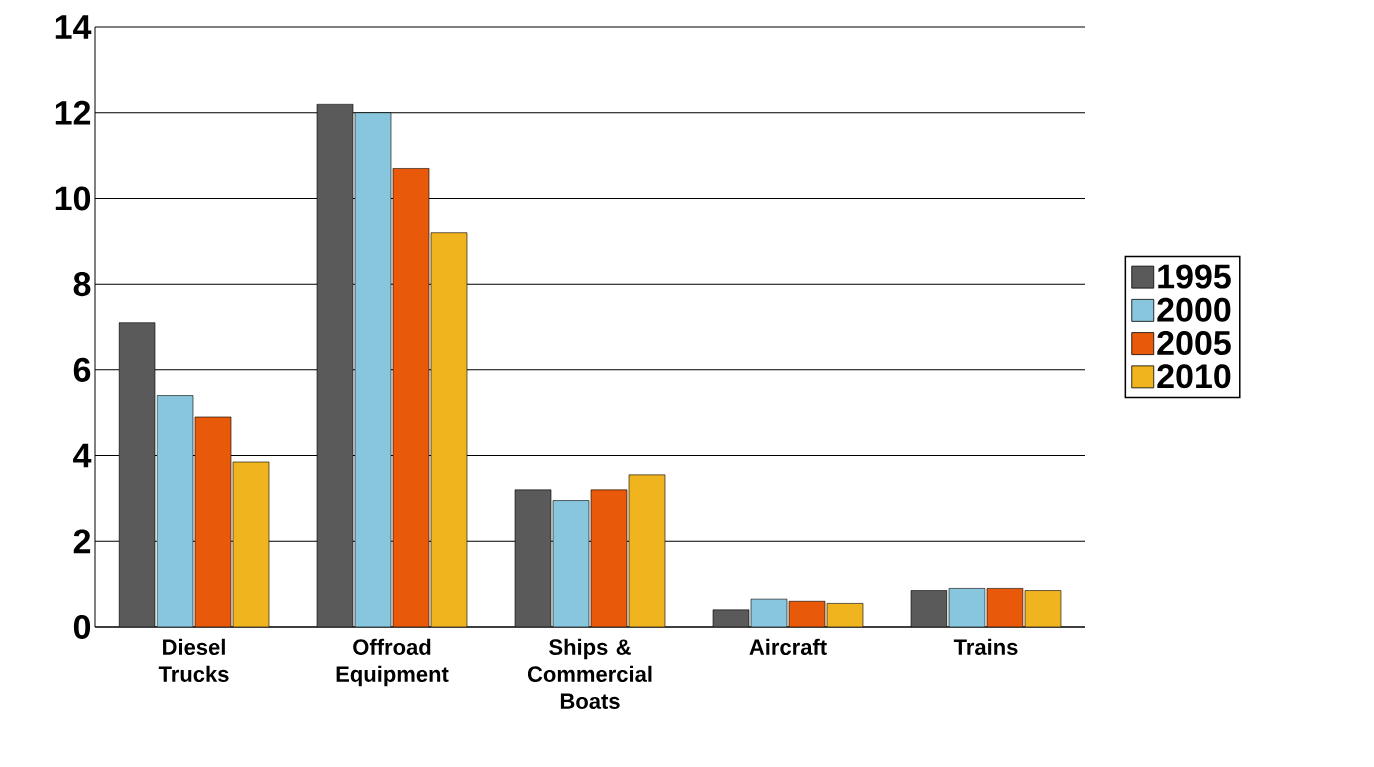  Describe the element at coordinates (1194, 276) in the screenshot. I see `legend-label: 1995` at that location.